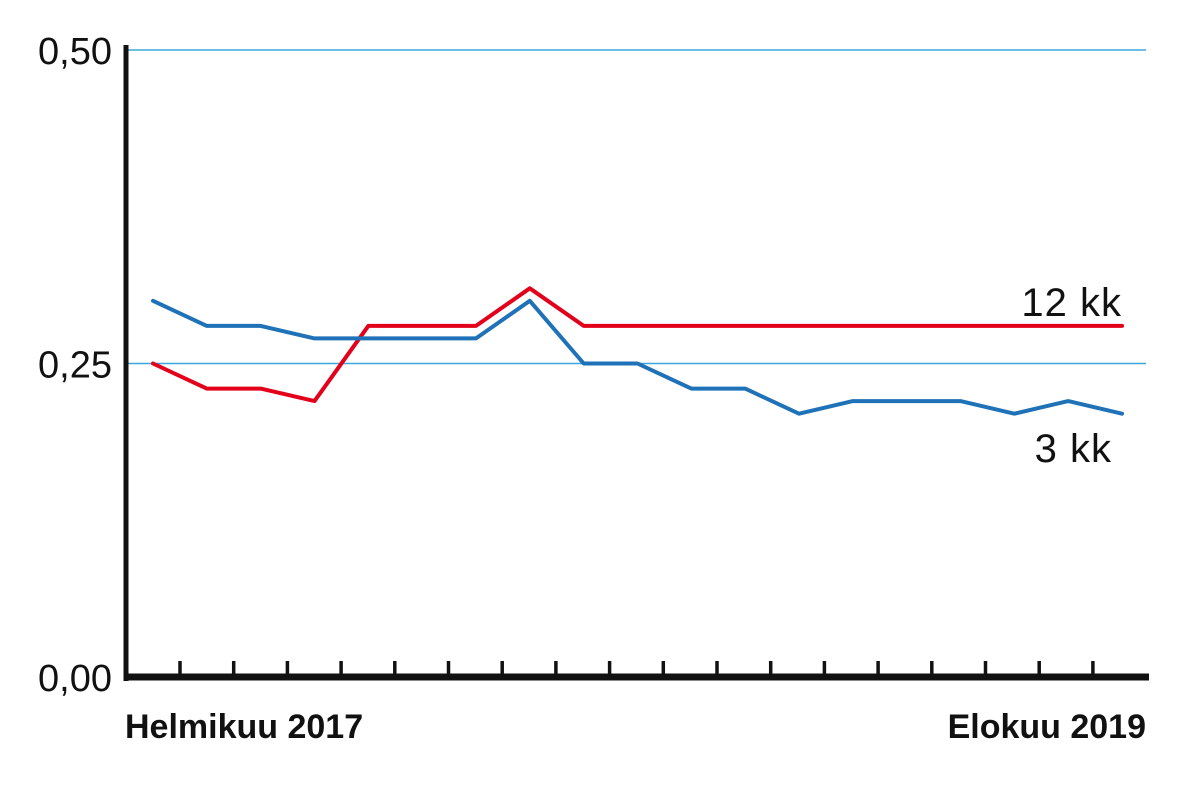  What do you see at coordinates (75, 52) in the screenshot?
I see `y-tick-label: 0,50` at bounding box center [75, 52].